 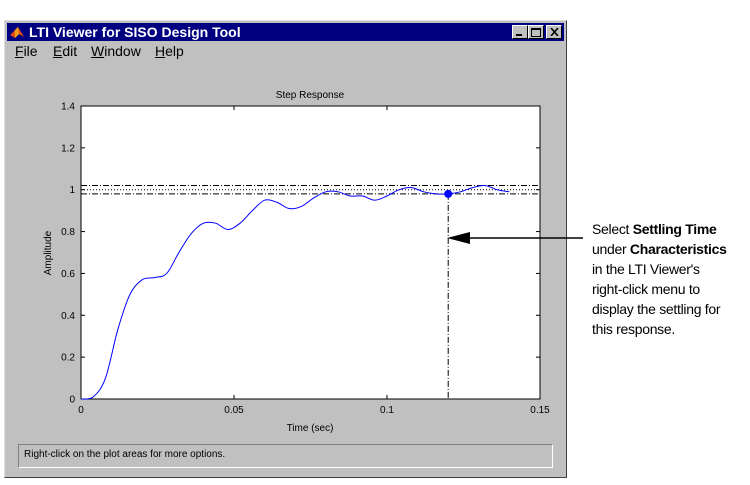 I want to click on close-icon, so click(x=554, y=32).